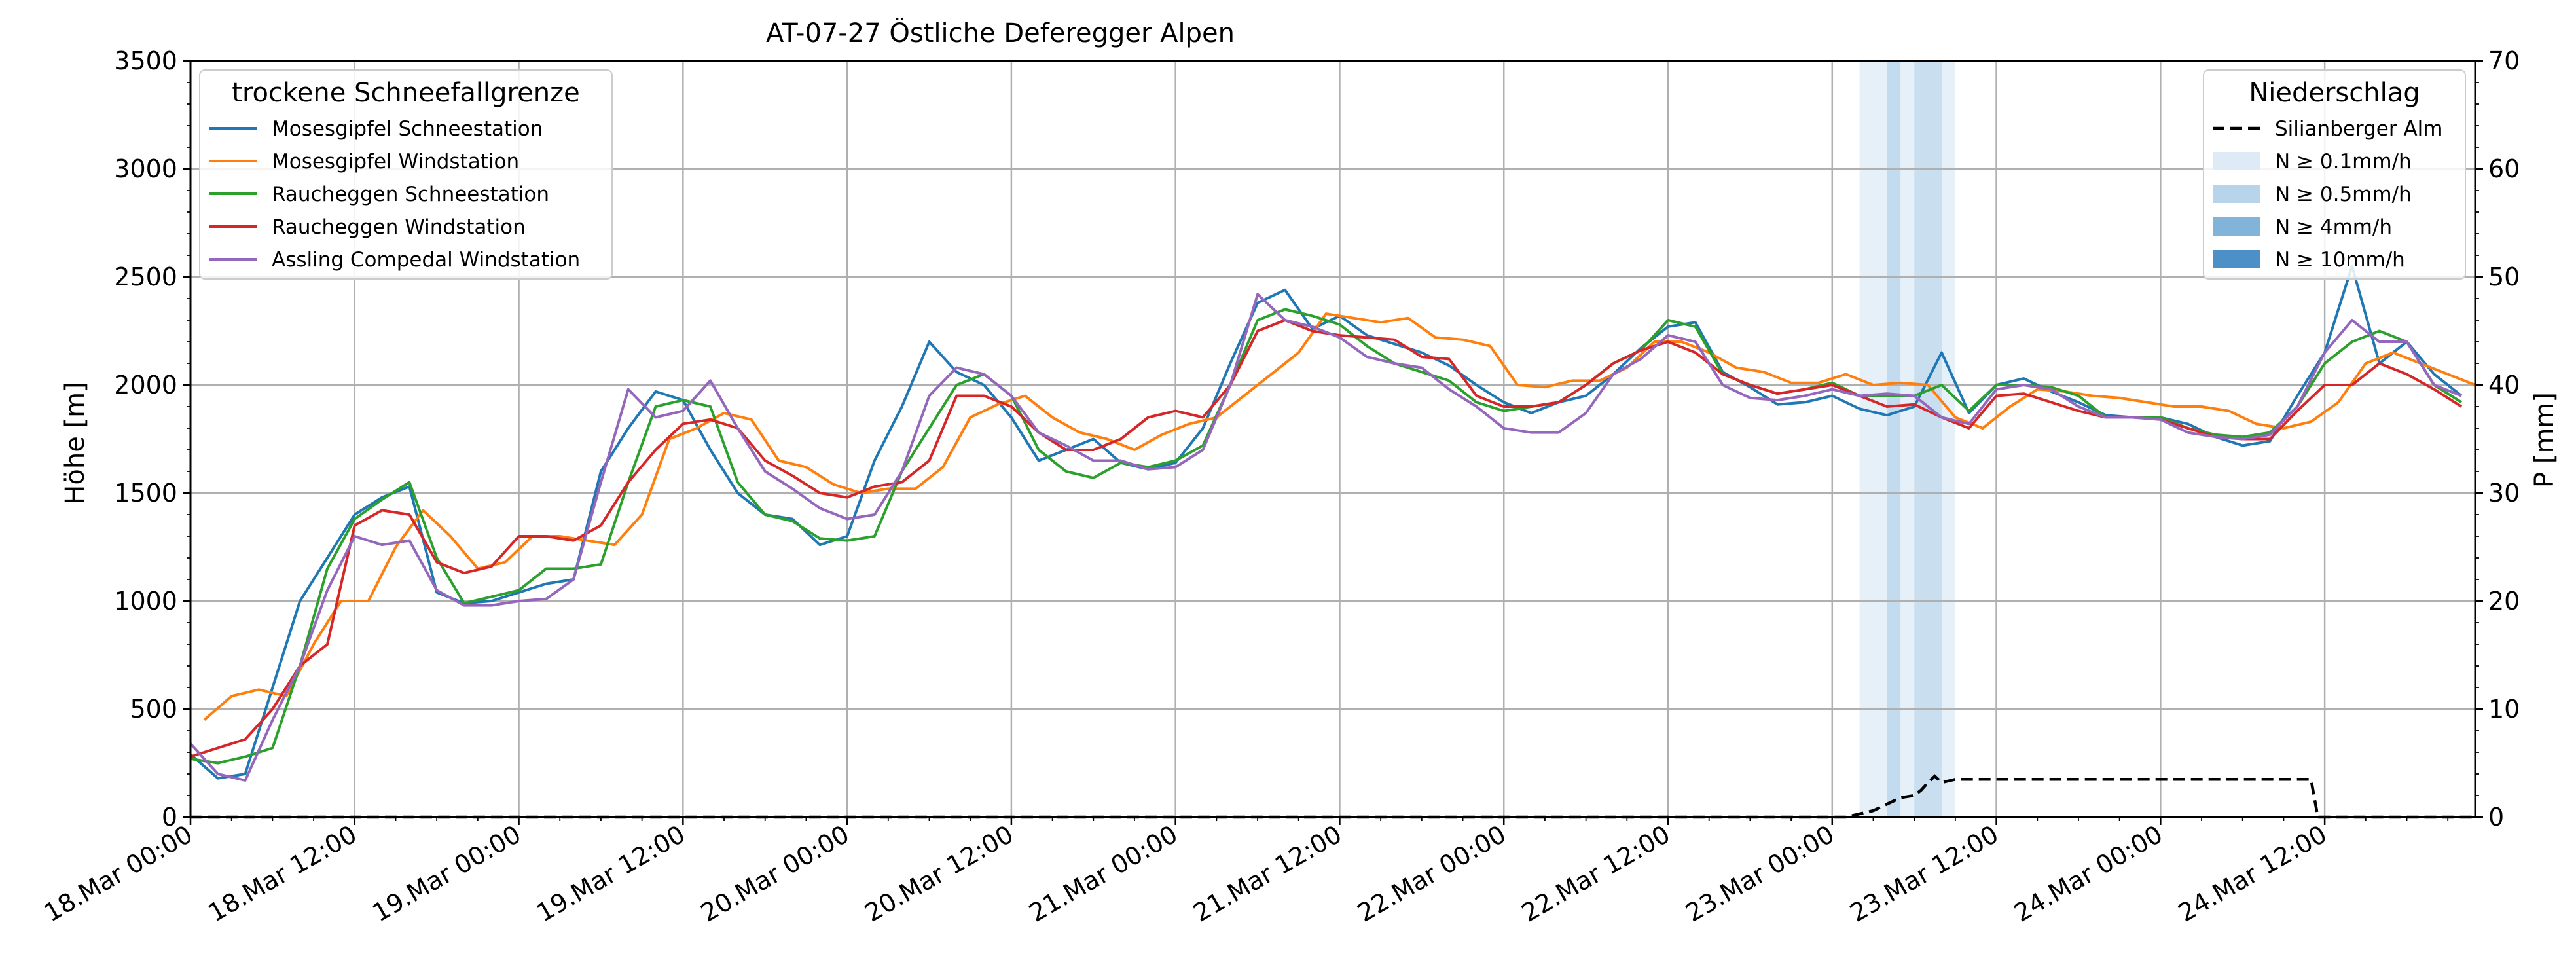  What do you see at coordinates (2504, 60) in the screenshot?
I see `y2-tick-label-7: 70` at bounding box center [2504, 60].